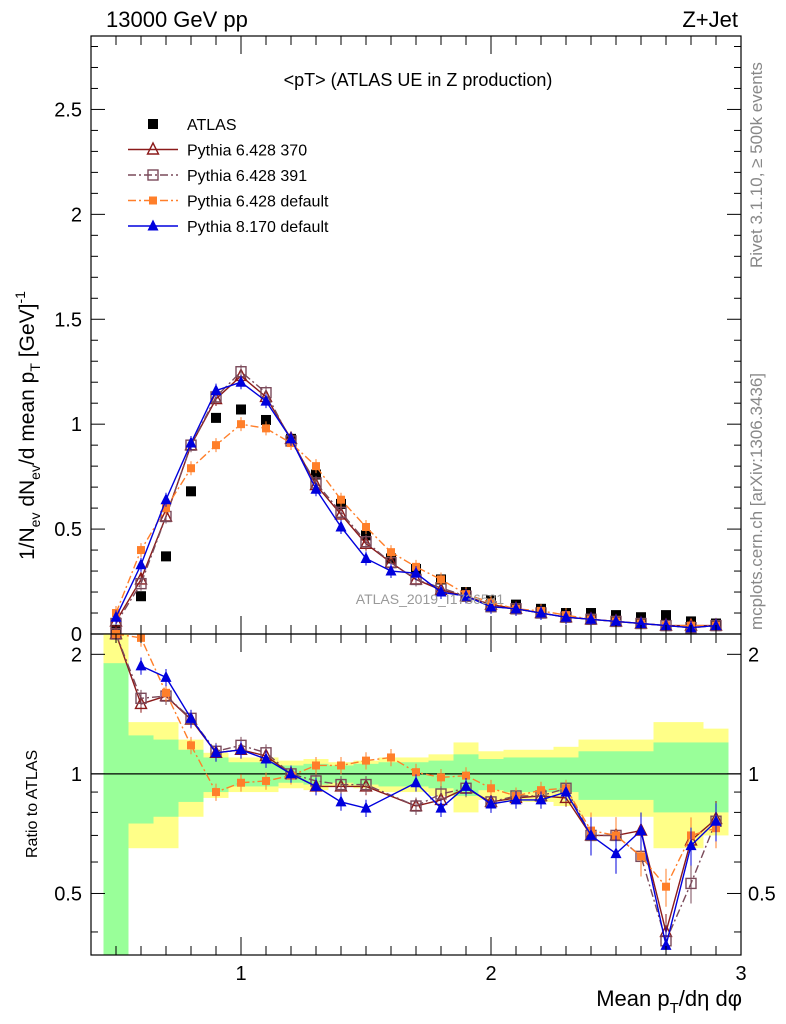 This screenshot has height=1024, width=786. What do you see at coordinates (68, 530) in the screenshot?
I see `main-y-tick-label: 0.5` at bounding box center [68, 530].